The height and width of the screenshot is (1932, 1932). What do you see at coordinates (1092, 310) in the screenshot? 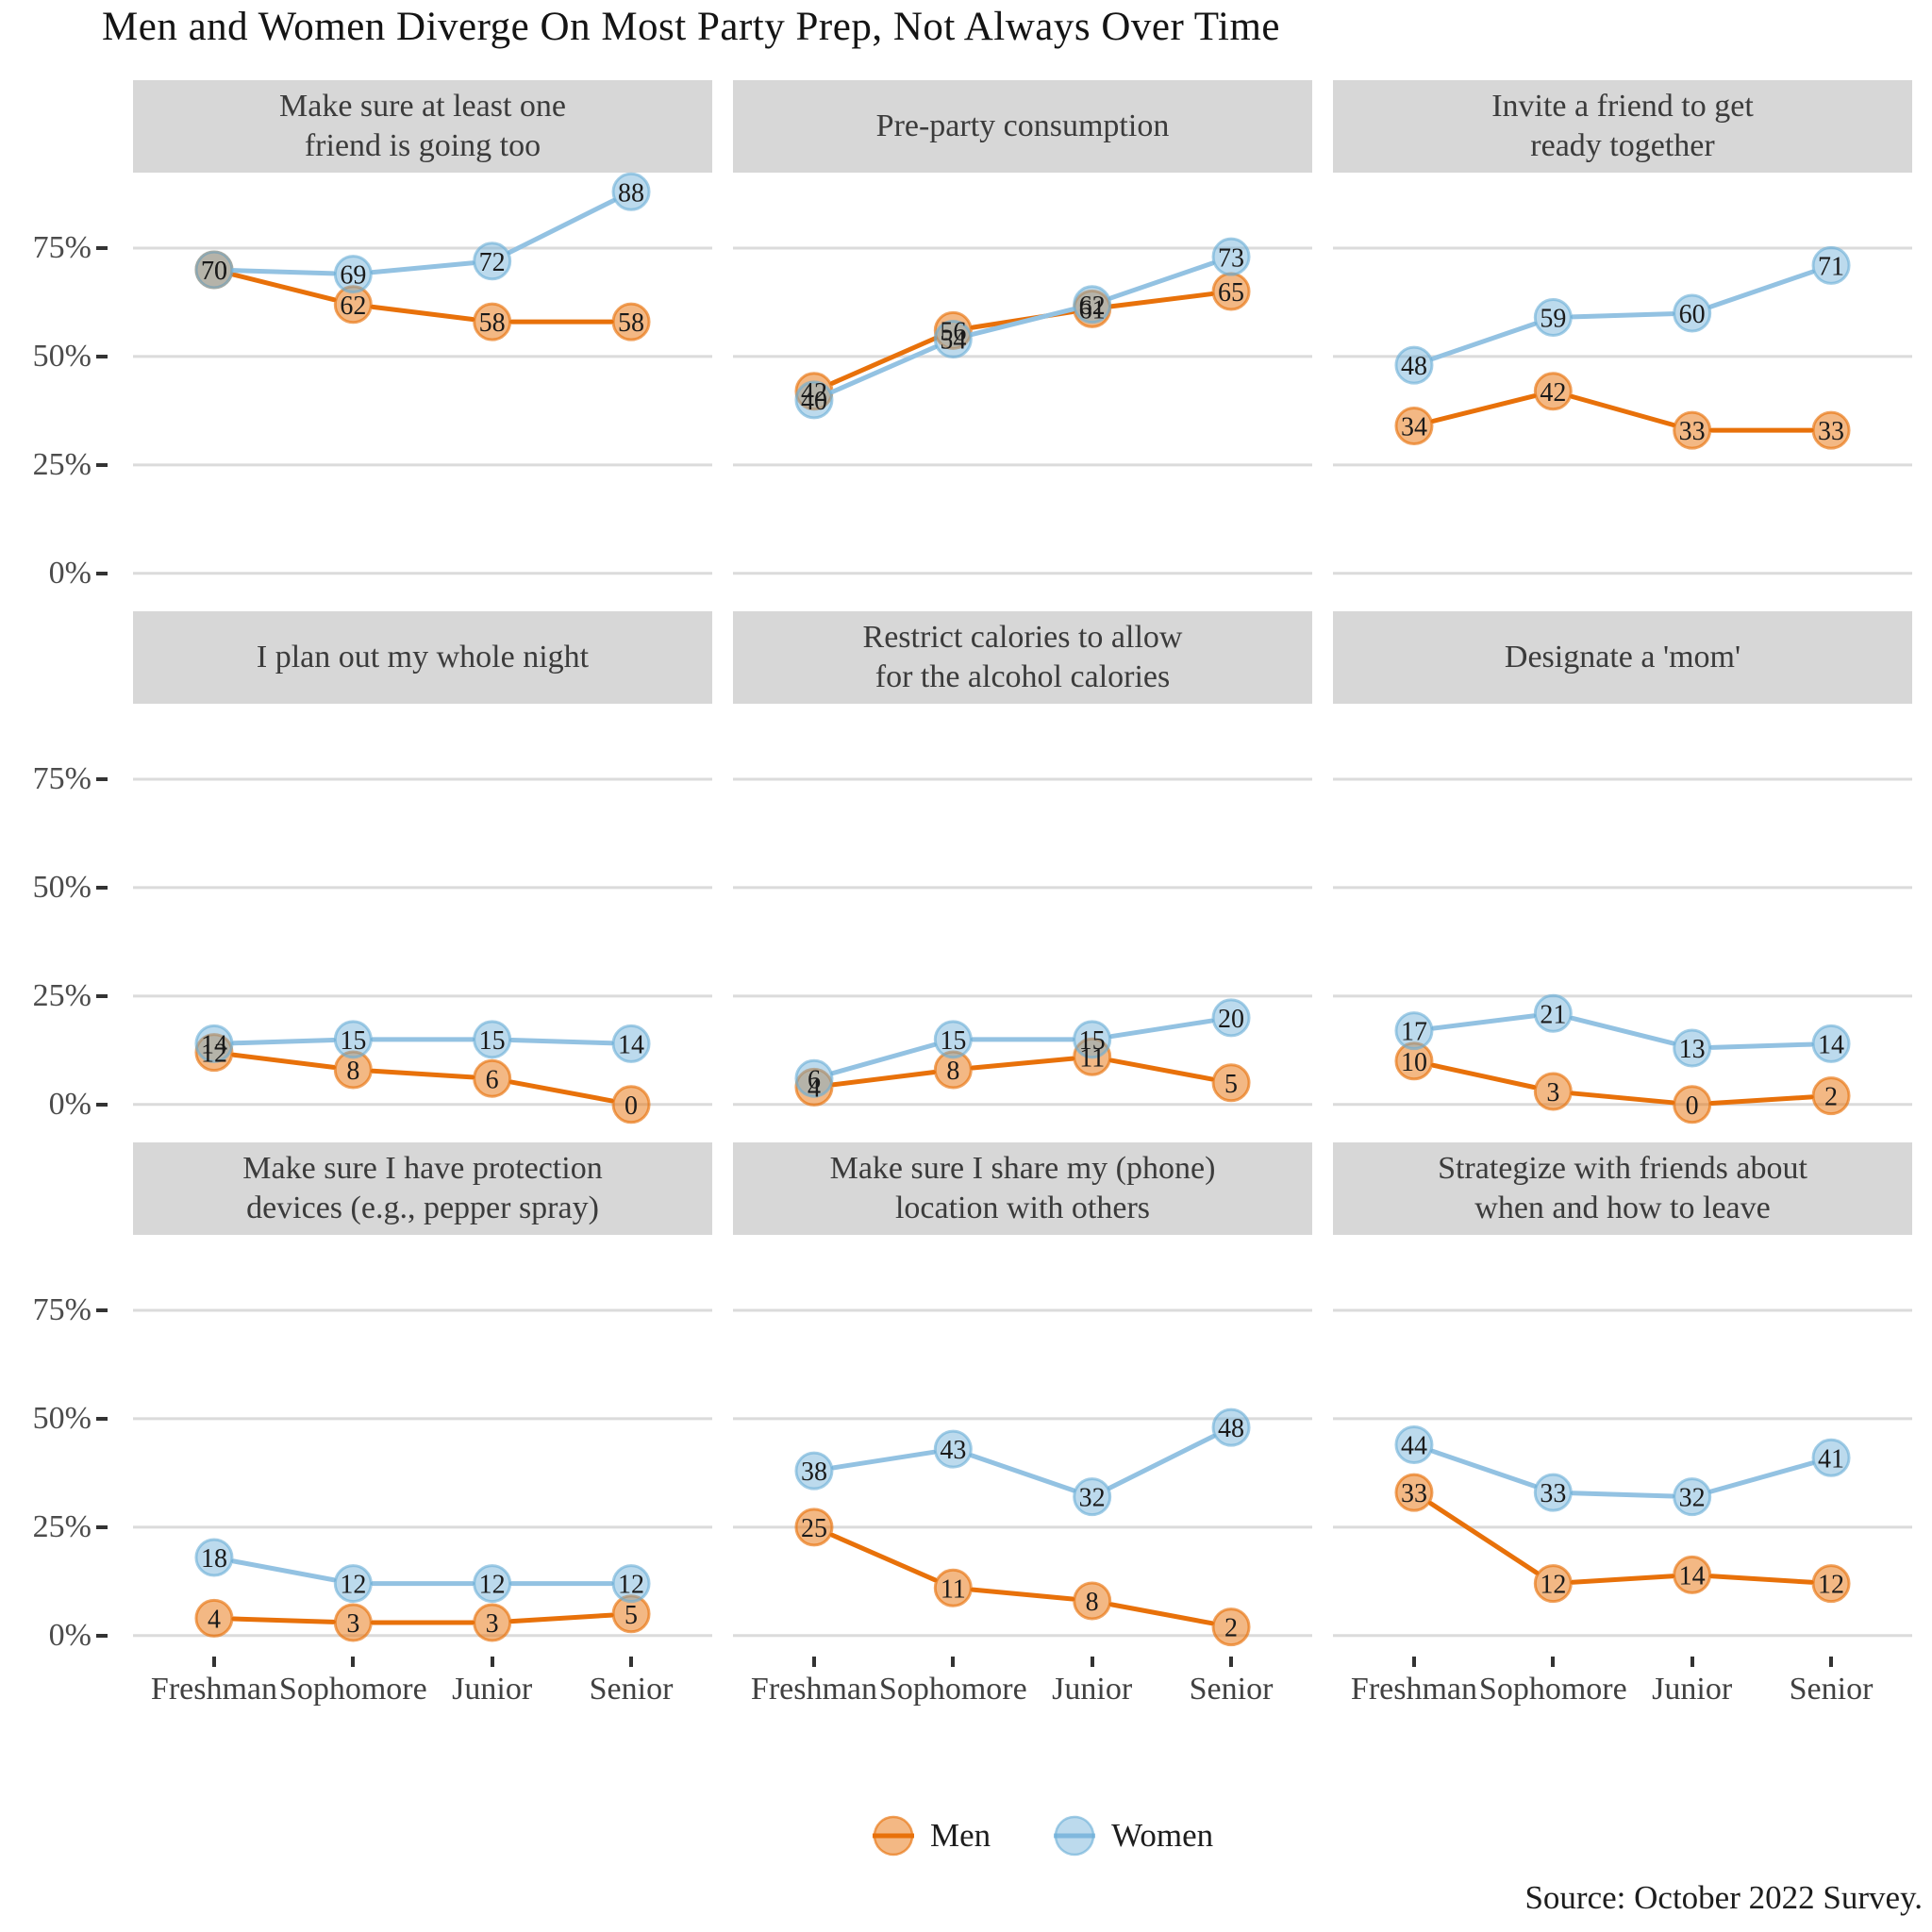
I see `men-value-label: 61` at bounding box center [1092, 310].